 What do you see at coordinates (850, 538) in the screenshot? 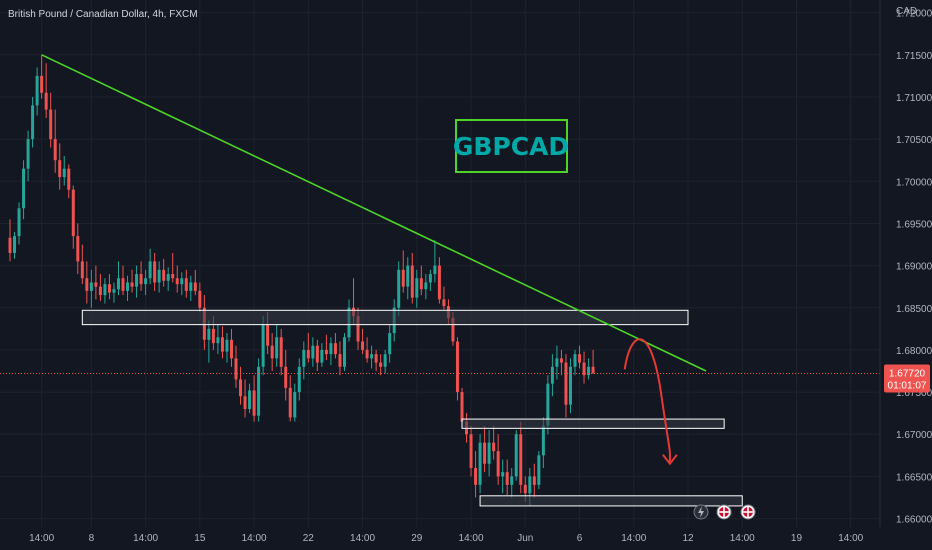
I see `time-tick-label: 14:00` at bounding box center [850, 538].